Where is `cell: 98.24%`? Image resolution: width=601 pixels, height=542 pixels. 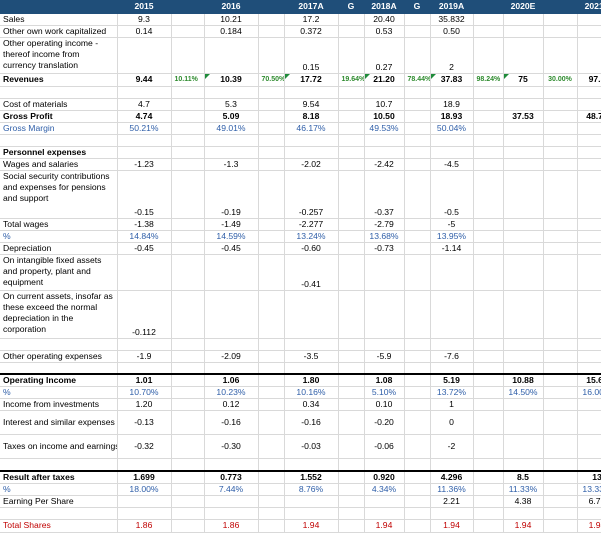
cell: 98.24% is located at coordinates (488, 80).